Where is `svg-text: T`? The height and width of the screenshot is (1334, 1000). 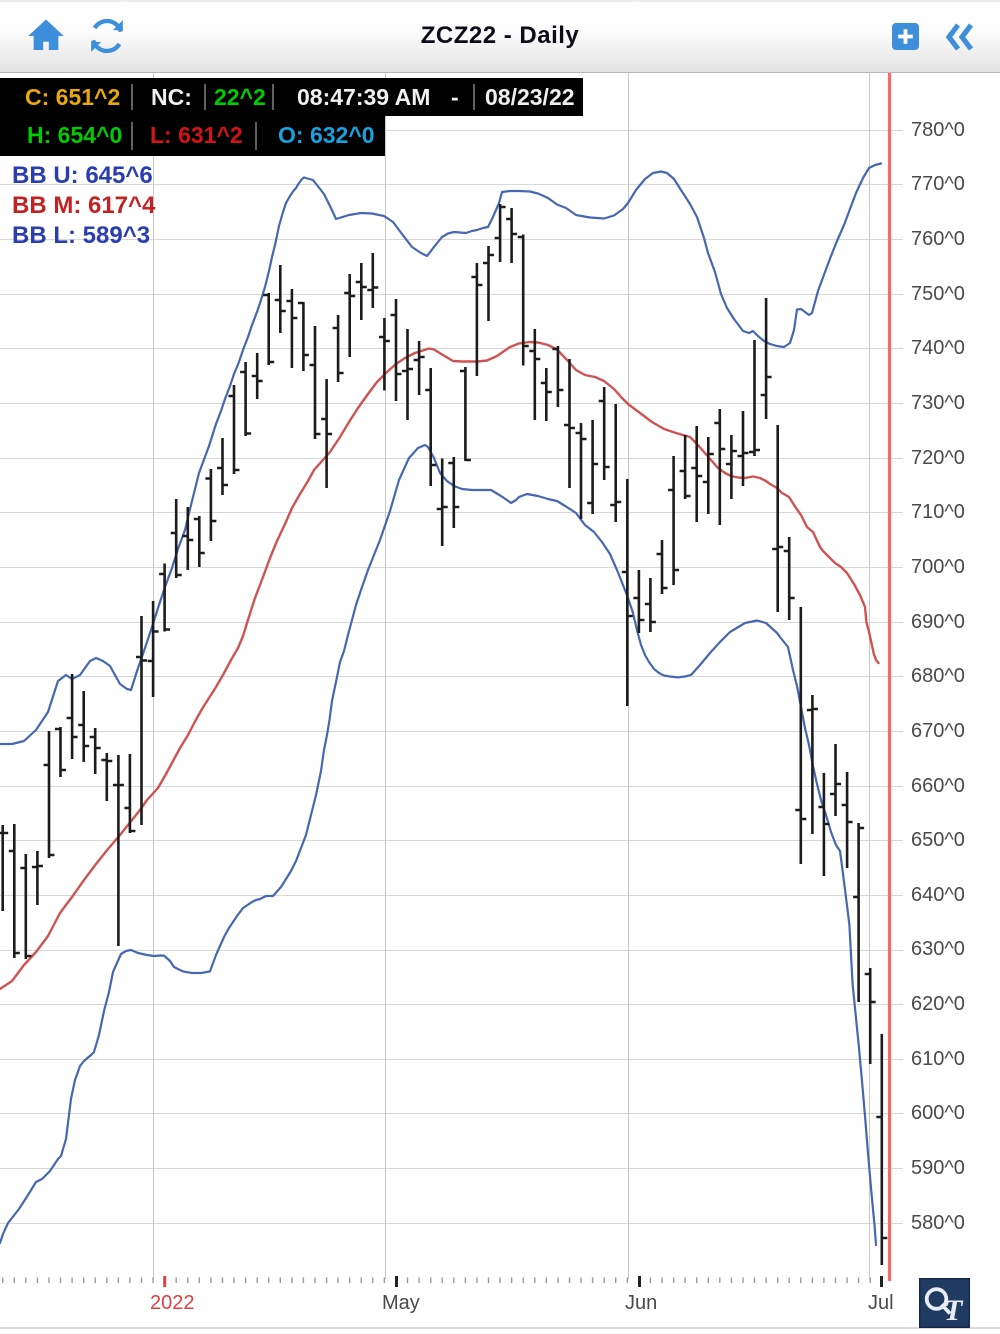 svg-text: T is located at coordinates (954, 1310).